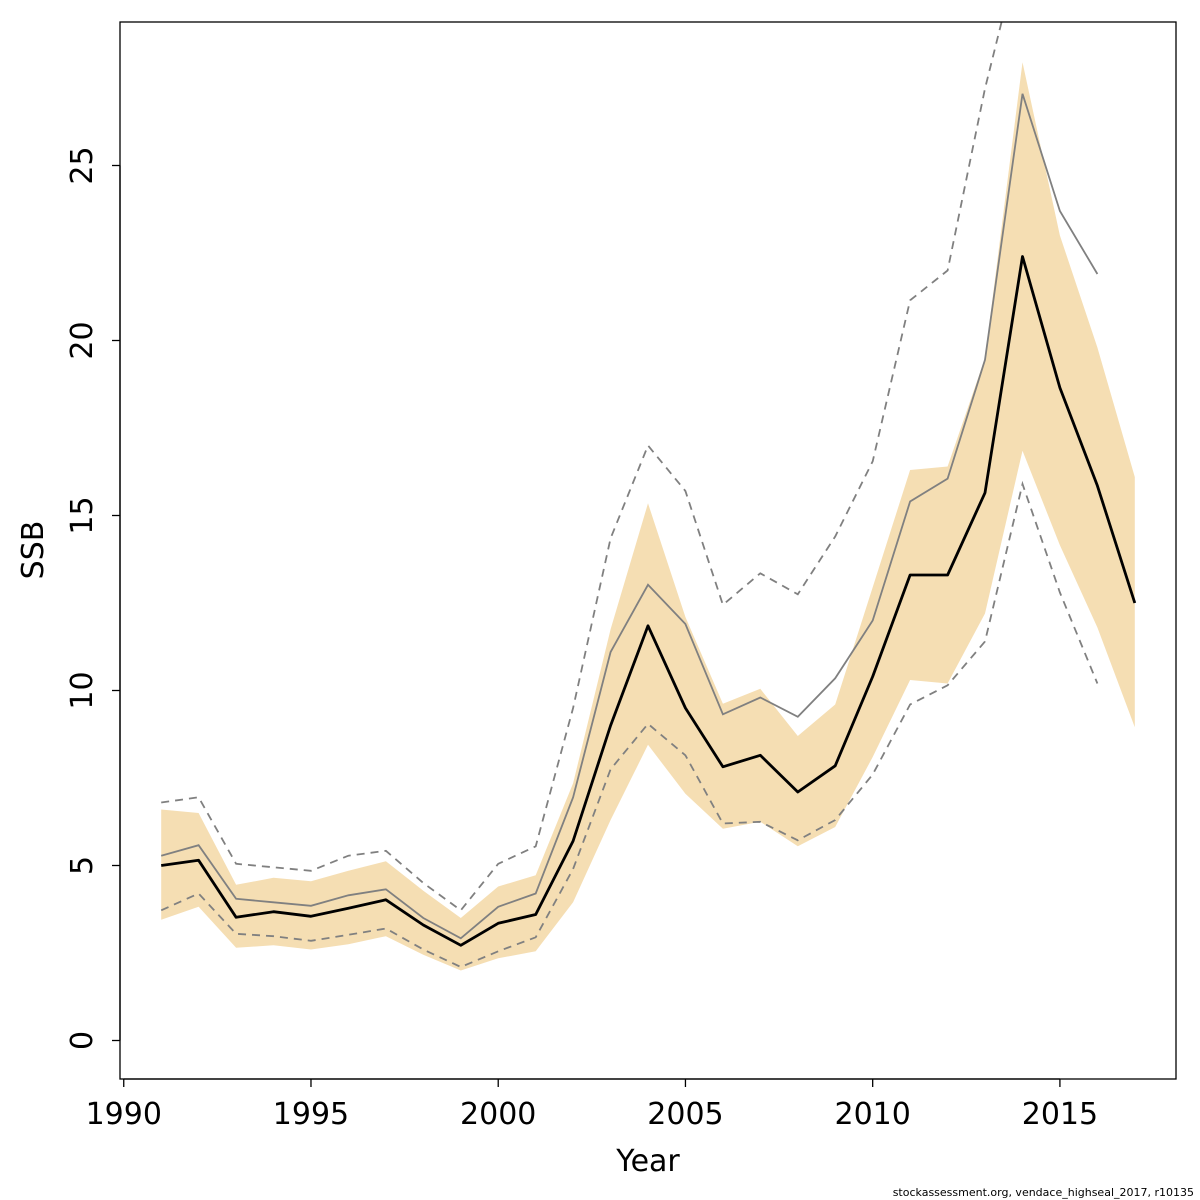 Image resolution: width=1200 pixels, height=1200 pixels. I want to click on y-tick-label: 20, so click(82, 340).